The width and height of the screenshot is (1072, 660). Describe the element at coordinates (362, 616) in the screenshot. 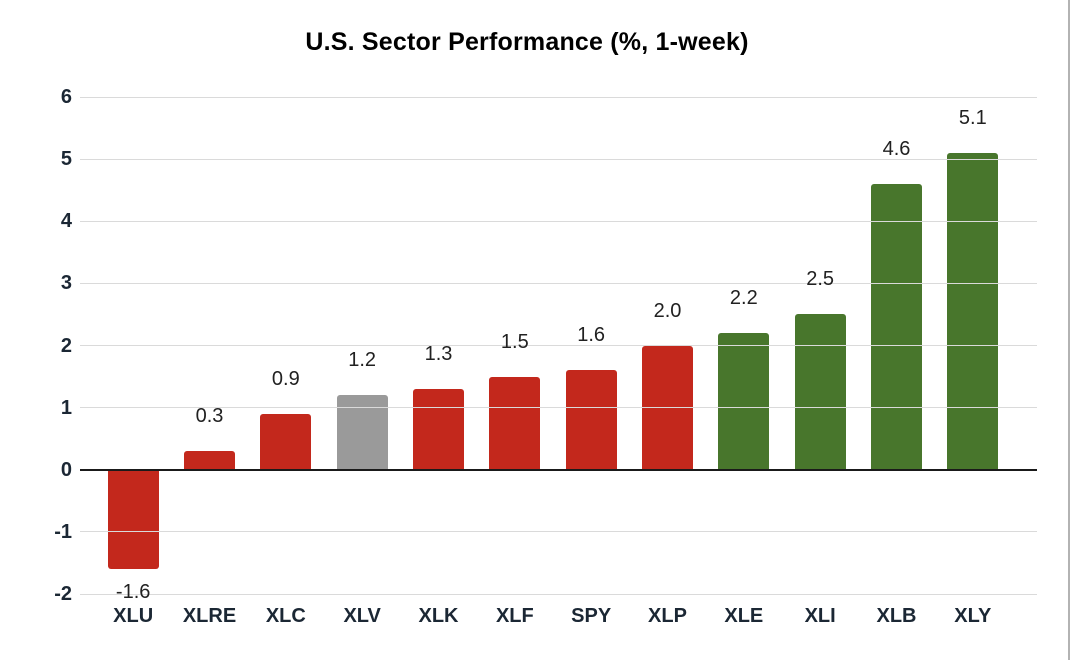

I see `x-axis-category-label-XLV: XLV` at that location.